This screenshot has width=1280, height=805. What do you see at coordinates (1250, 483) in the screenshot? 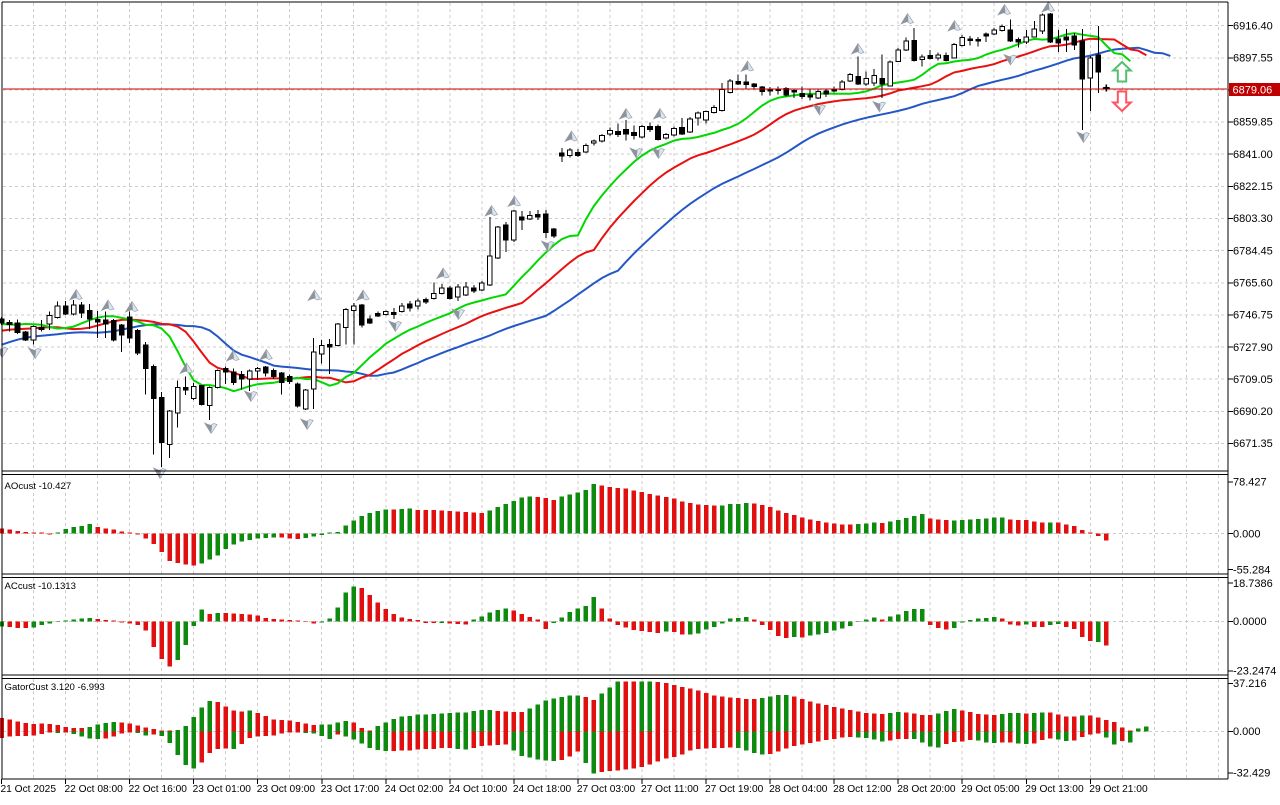
I see `svg-text: 78.427` at bounding box center [1250, 483].